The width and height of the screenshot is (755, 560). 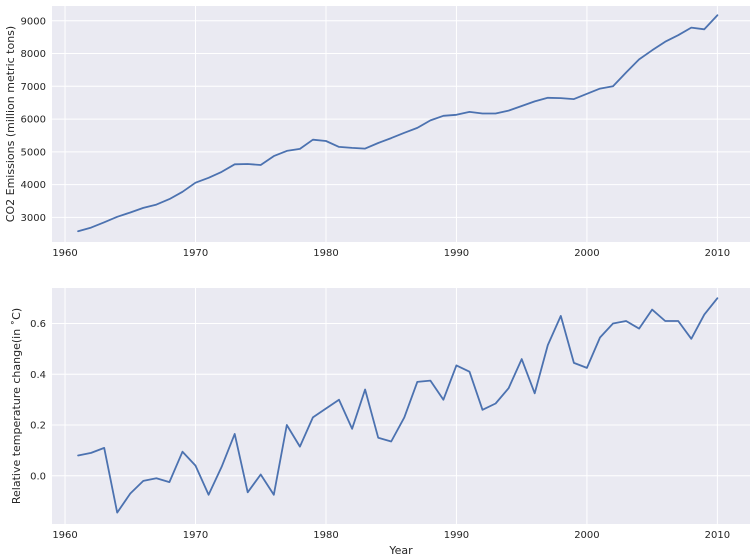 I want to click on y-tick-label: 7000, so click(x=33, y=87).